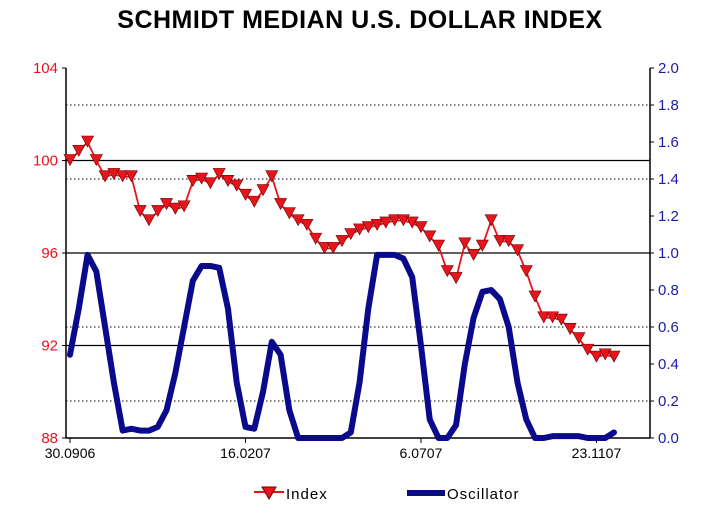 The height and width of the screenshot is (520, 720). Describe the element at coordinates (668, 179) in the screenshot. I see `right-tick-label: 1.4` at that location.